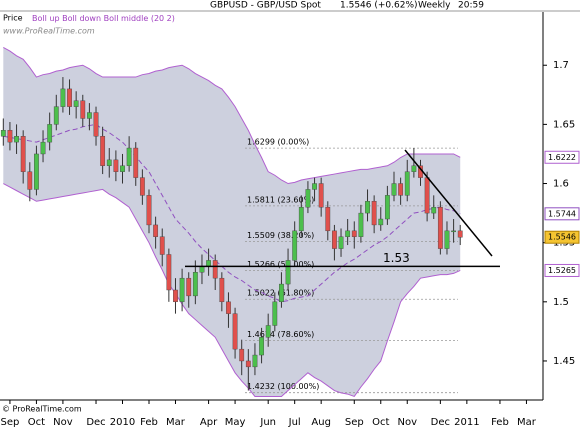  What do you see at coordinates (13, 18) in the screenshot?
I see `price-label: Price` at bounding box center [13, 18].